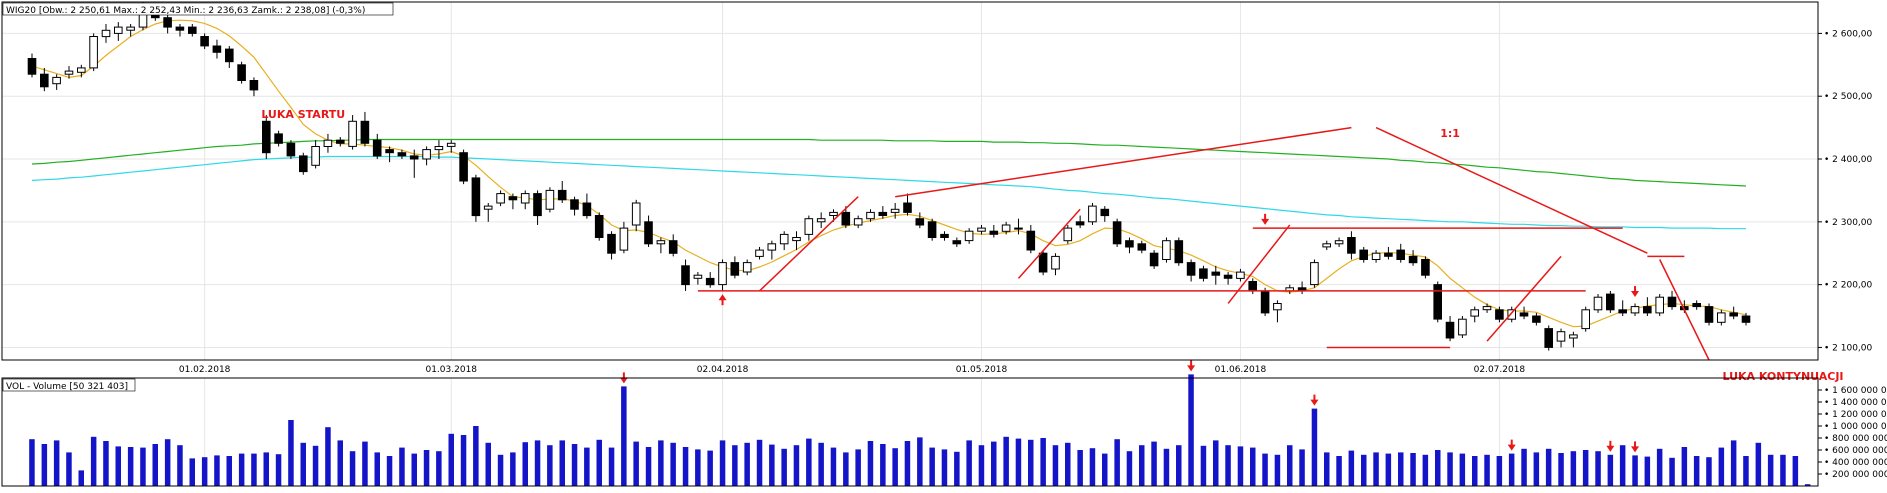  Describe the element at coordinates (1241, 370) in the screenshot. I see `x-tick-label: 01.06.2018` at that location.